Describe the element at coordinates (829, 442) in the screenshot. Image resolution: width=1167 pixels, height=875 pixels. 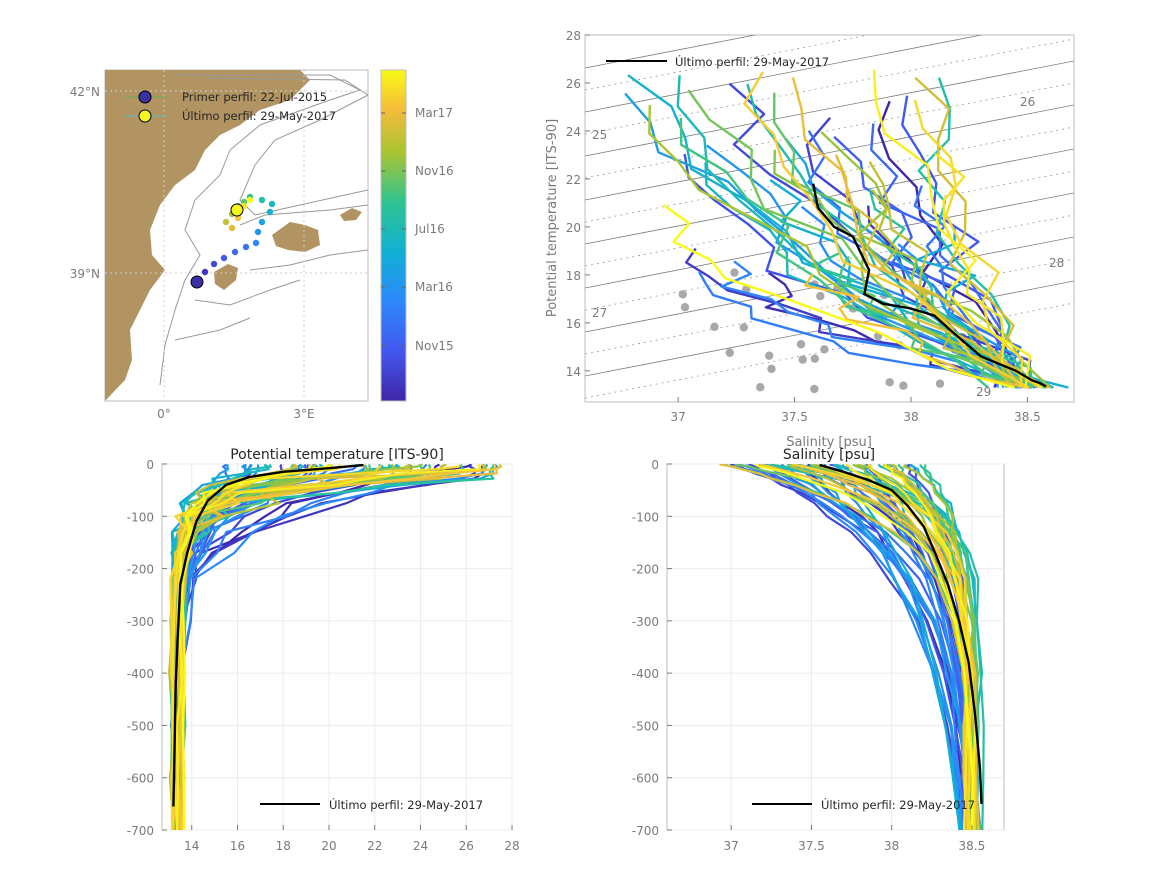
I see `ts-xlabel: Salinity [psu]` at that location.